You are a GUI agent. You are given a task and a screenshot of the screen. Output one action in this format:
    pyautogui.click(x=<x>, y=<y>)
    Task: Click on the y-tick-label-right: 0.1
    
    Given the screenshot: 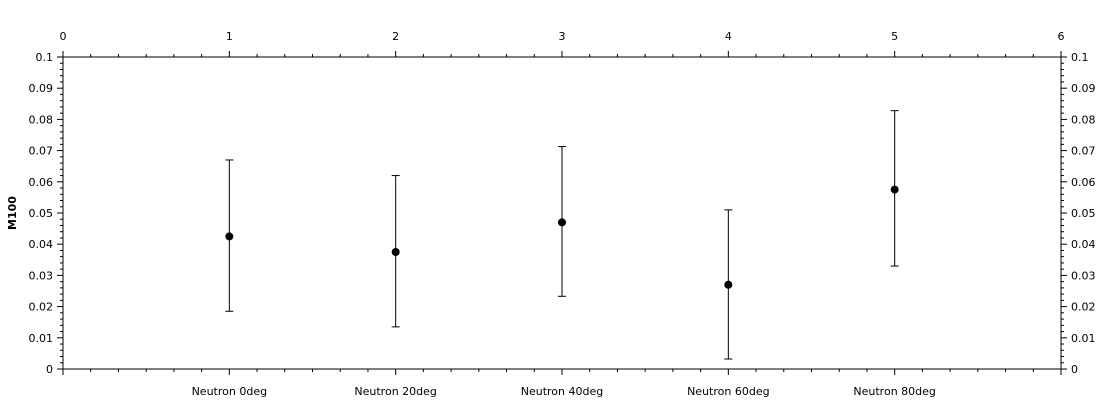 What is the action you would take?
    pyautogui.click(x=1080, y=57)
    